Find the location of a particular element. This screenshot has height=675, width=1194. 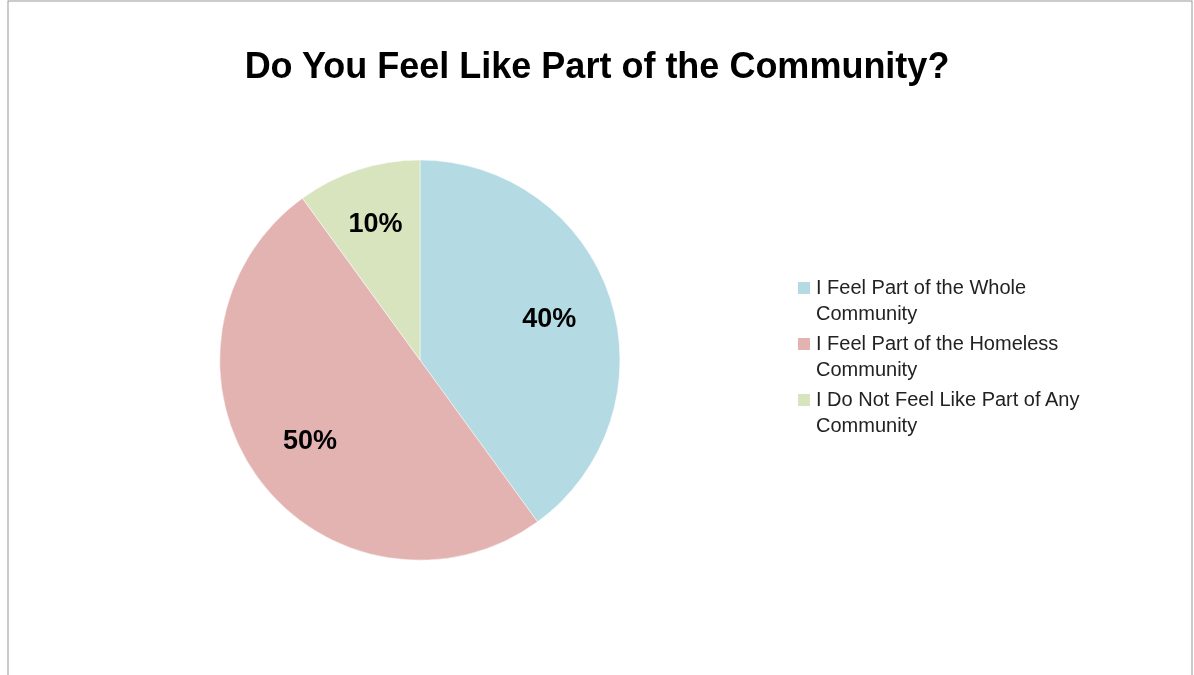

legend-label: I Feel Part of the Whole Community is located at coordinates (921, 300).